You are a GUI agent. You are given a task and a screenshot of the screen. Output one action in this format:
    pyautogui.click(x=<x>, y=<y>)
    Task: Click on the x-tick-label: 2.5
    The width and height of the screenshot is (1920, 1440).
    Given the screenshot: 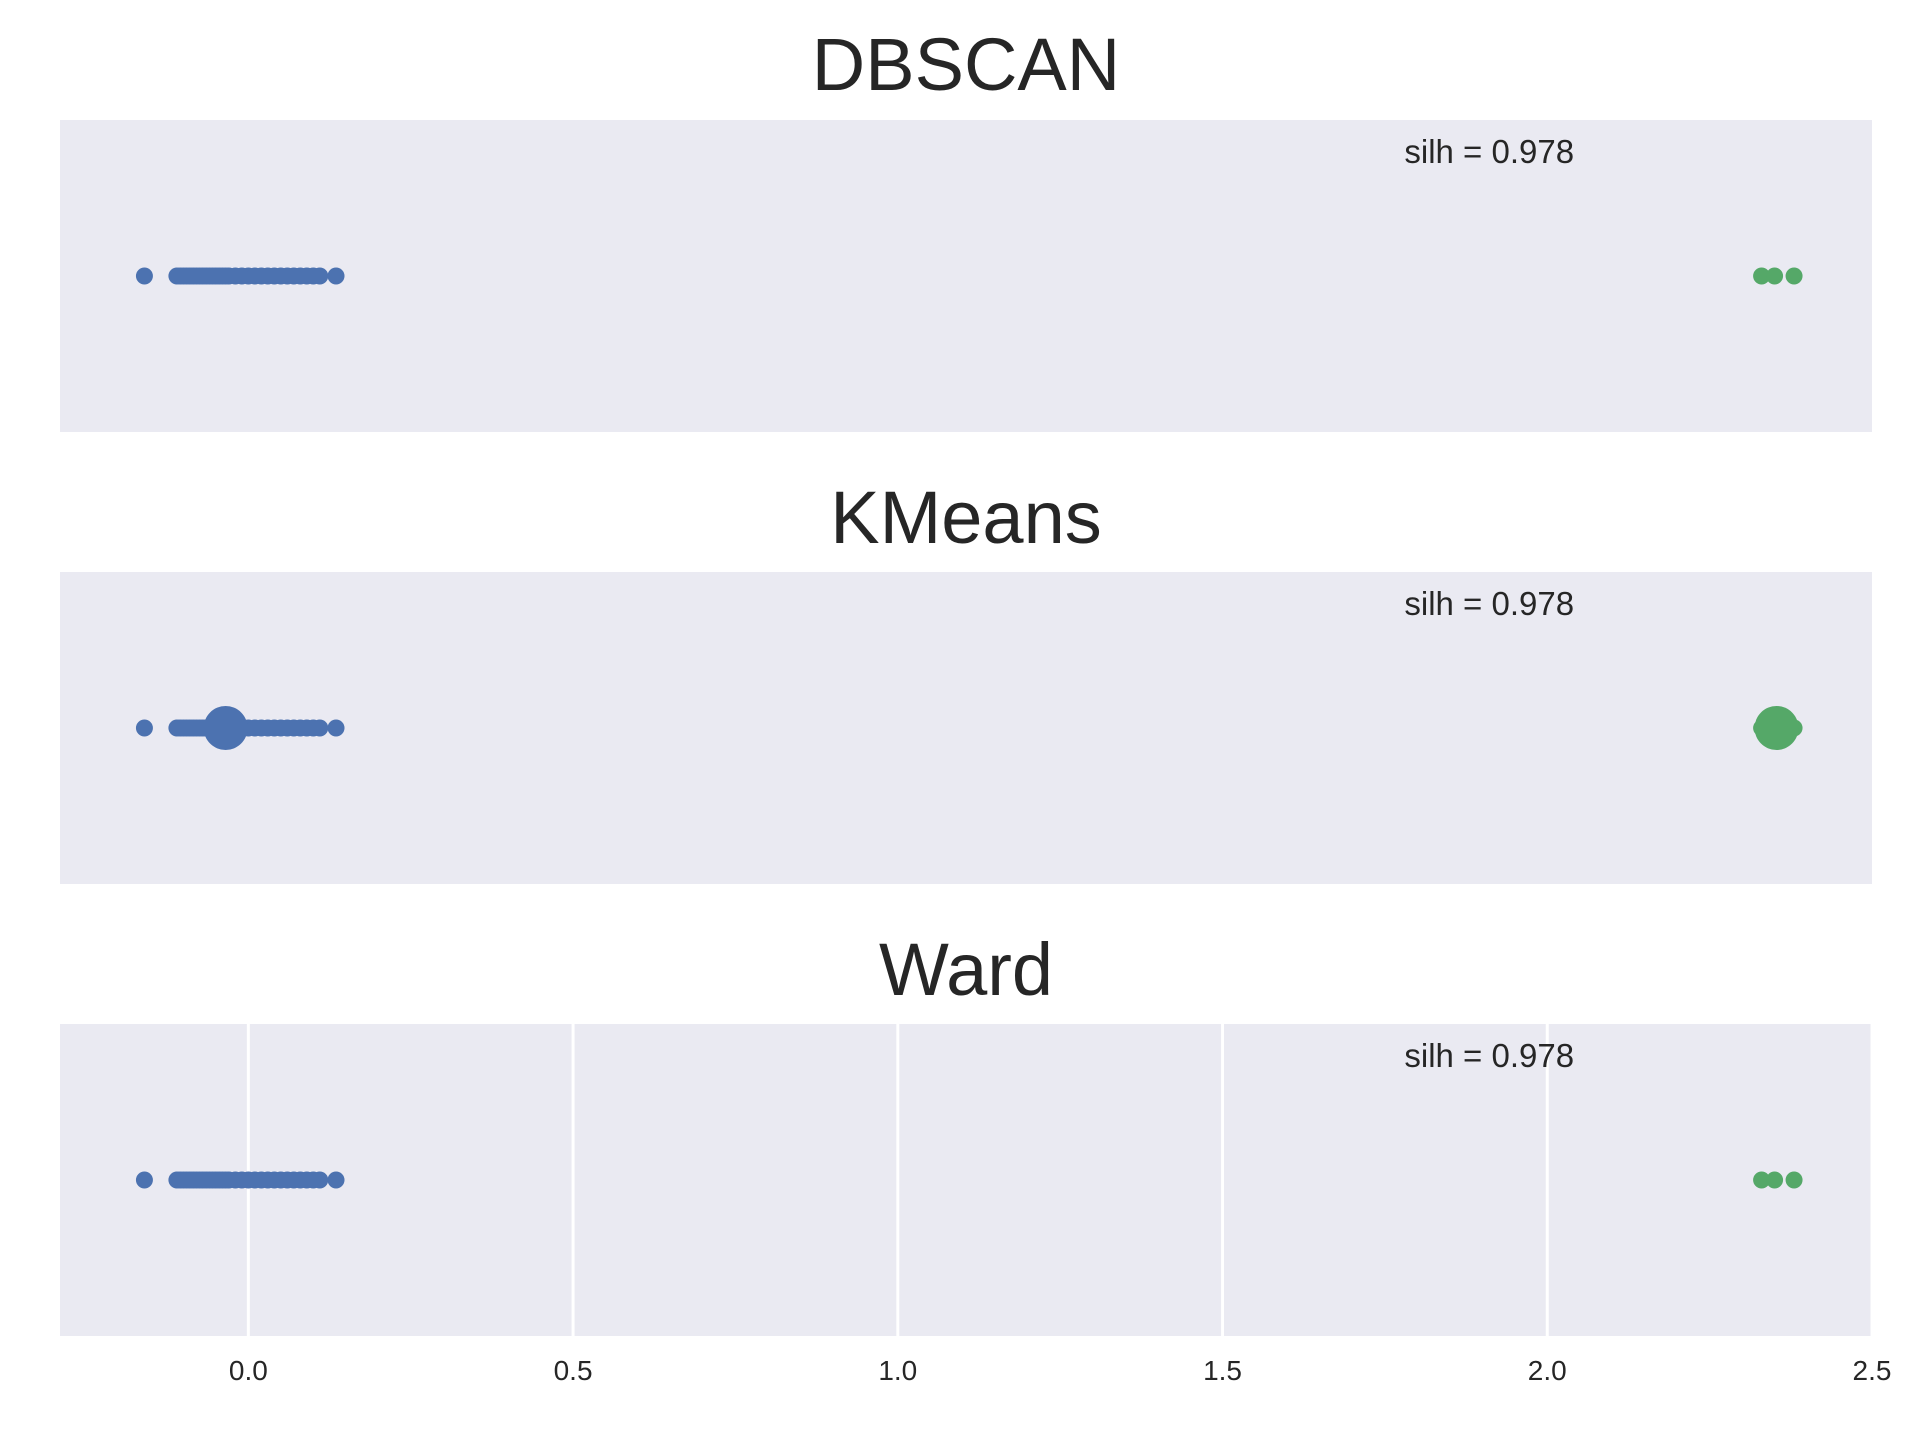 What is the action you would take?
    pyautogui.click(x=1872, y=1370)
    